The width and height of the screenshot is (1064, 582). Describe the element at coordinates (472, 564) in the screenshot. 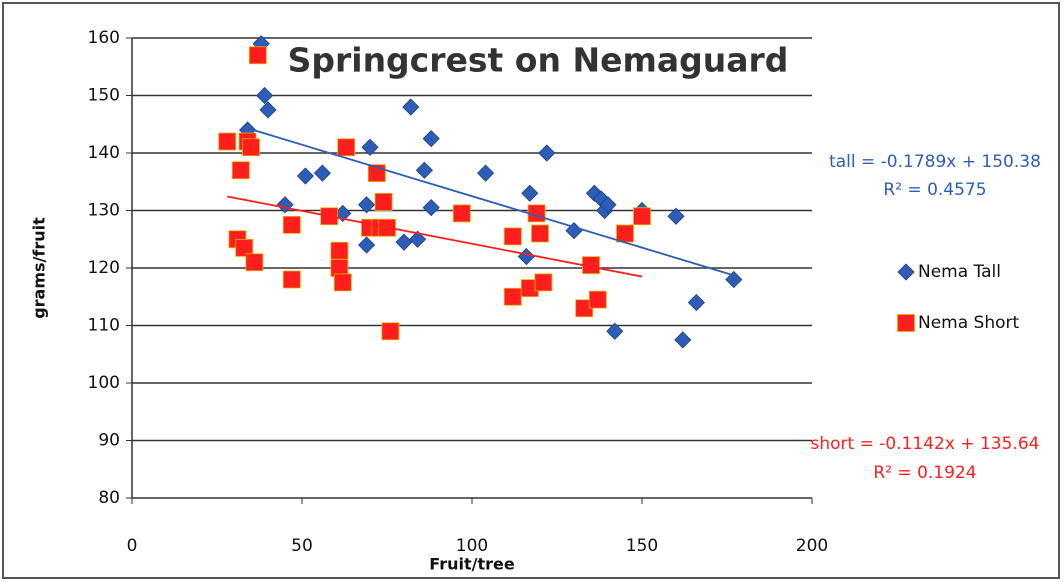

I see `x-axis-label: Fruit/tree` at that location.